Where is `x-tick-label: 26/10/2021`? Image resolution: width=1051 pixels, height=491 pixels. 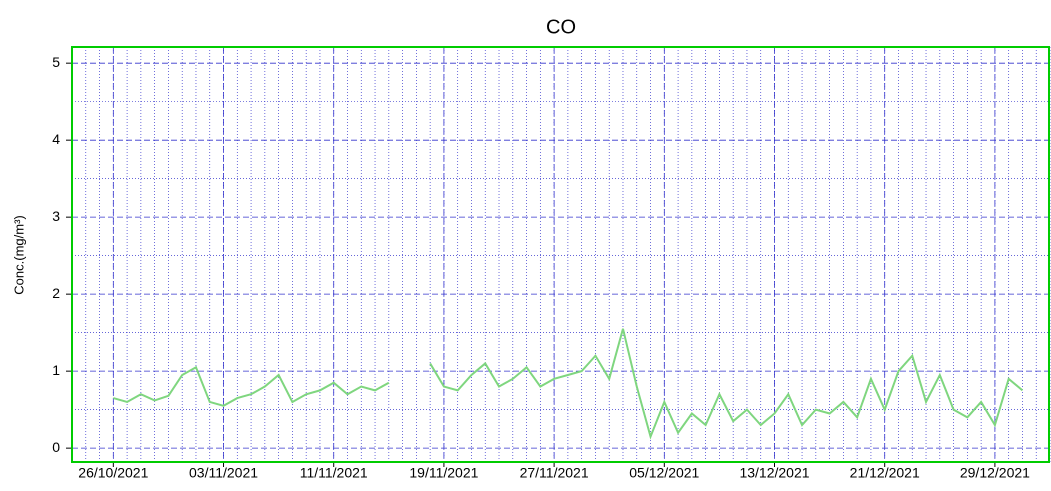 x-tick-label: 26/10/2021 is located at coordinates (113, 473).